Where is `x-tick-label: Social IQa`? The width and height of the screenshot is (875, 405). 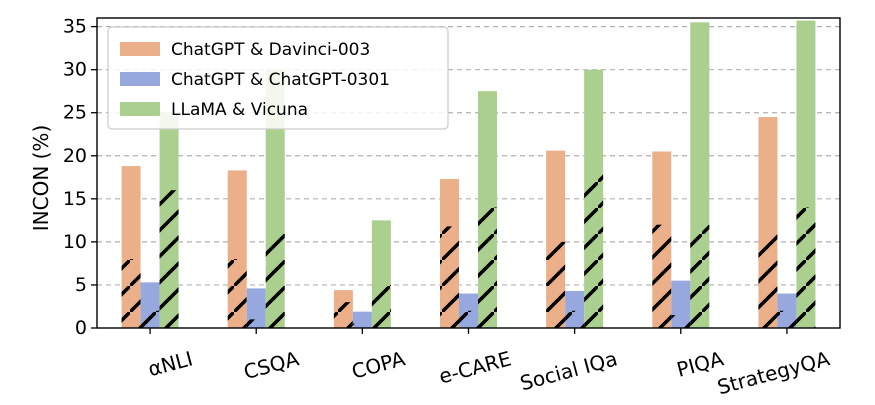
x-tick-label: Social IQa is located at coordinates (568, 370).